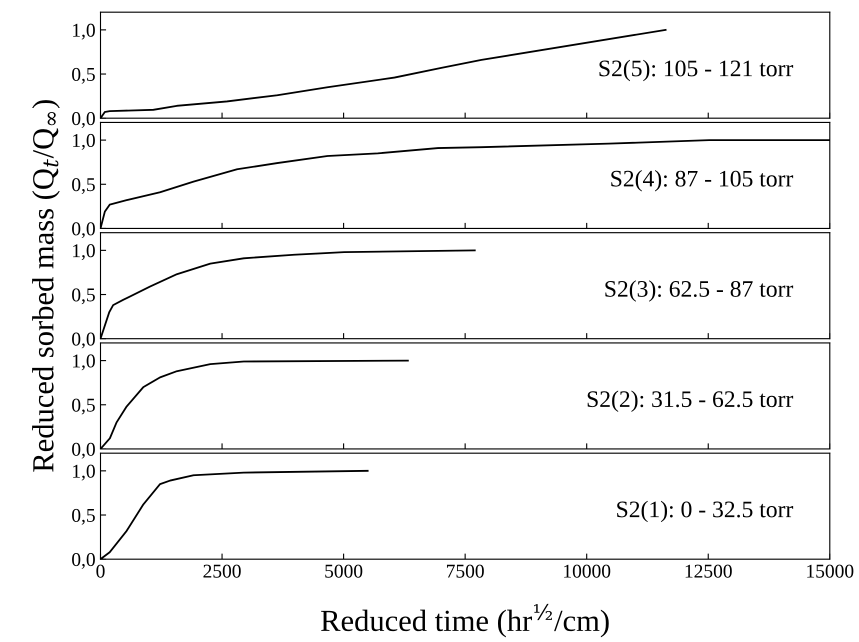 This screenshot has height=642, width=859. Describe the element at coordinates (100, 571) in the screenshot. I see `x-tick-label: 0` at that location.